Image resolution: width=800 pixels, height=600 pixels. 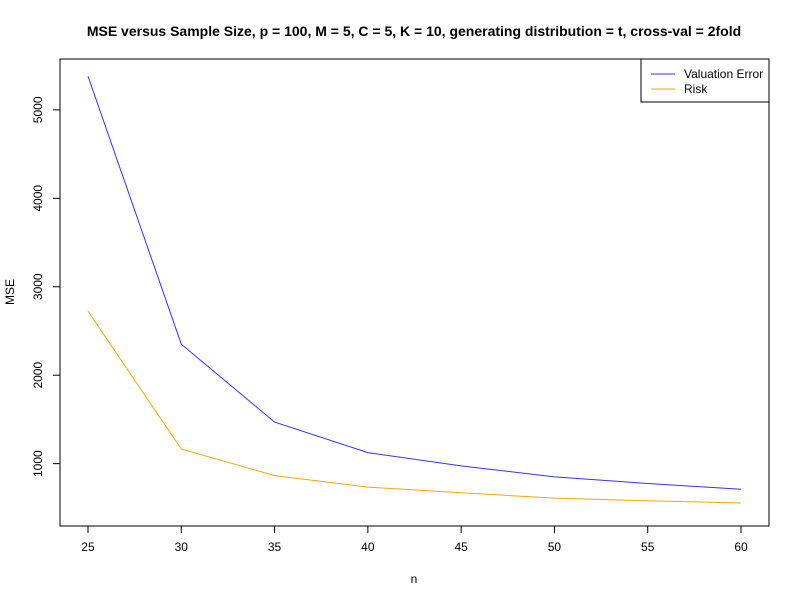 I want to click on y-tick-label: 4000, so click(x=38, y=198).